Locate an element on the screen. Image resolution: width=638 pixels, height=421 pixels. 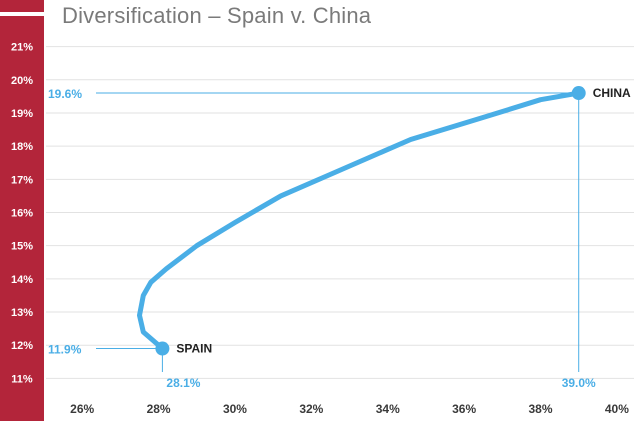
y-tick-label: 16% is located at coordinates (22, 214).